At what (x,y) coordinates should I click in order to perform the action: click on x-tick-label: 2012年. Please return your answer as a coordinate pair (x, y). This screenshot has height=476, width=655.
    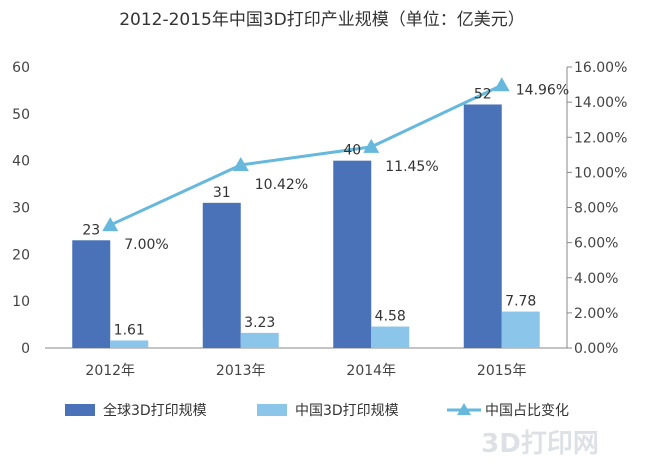
    Looking at the image, I should click on (110, 371).